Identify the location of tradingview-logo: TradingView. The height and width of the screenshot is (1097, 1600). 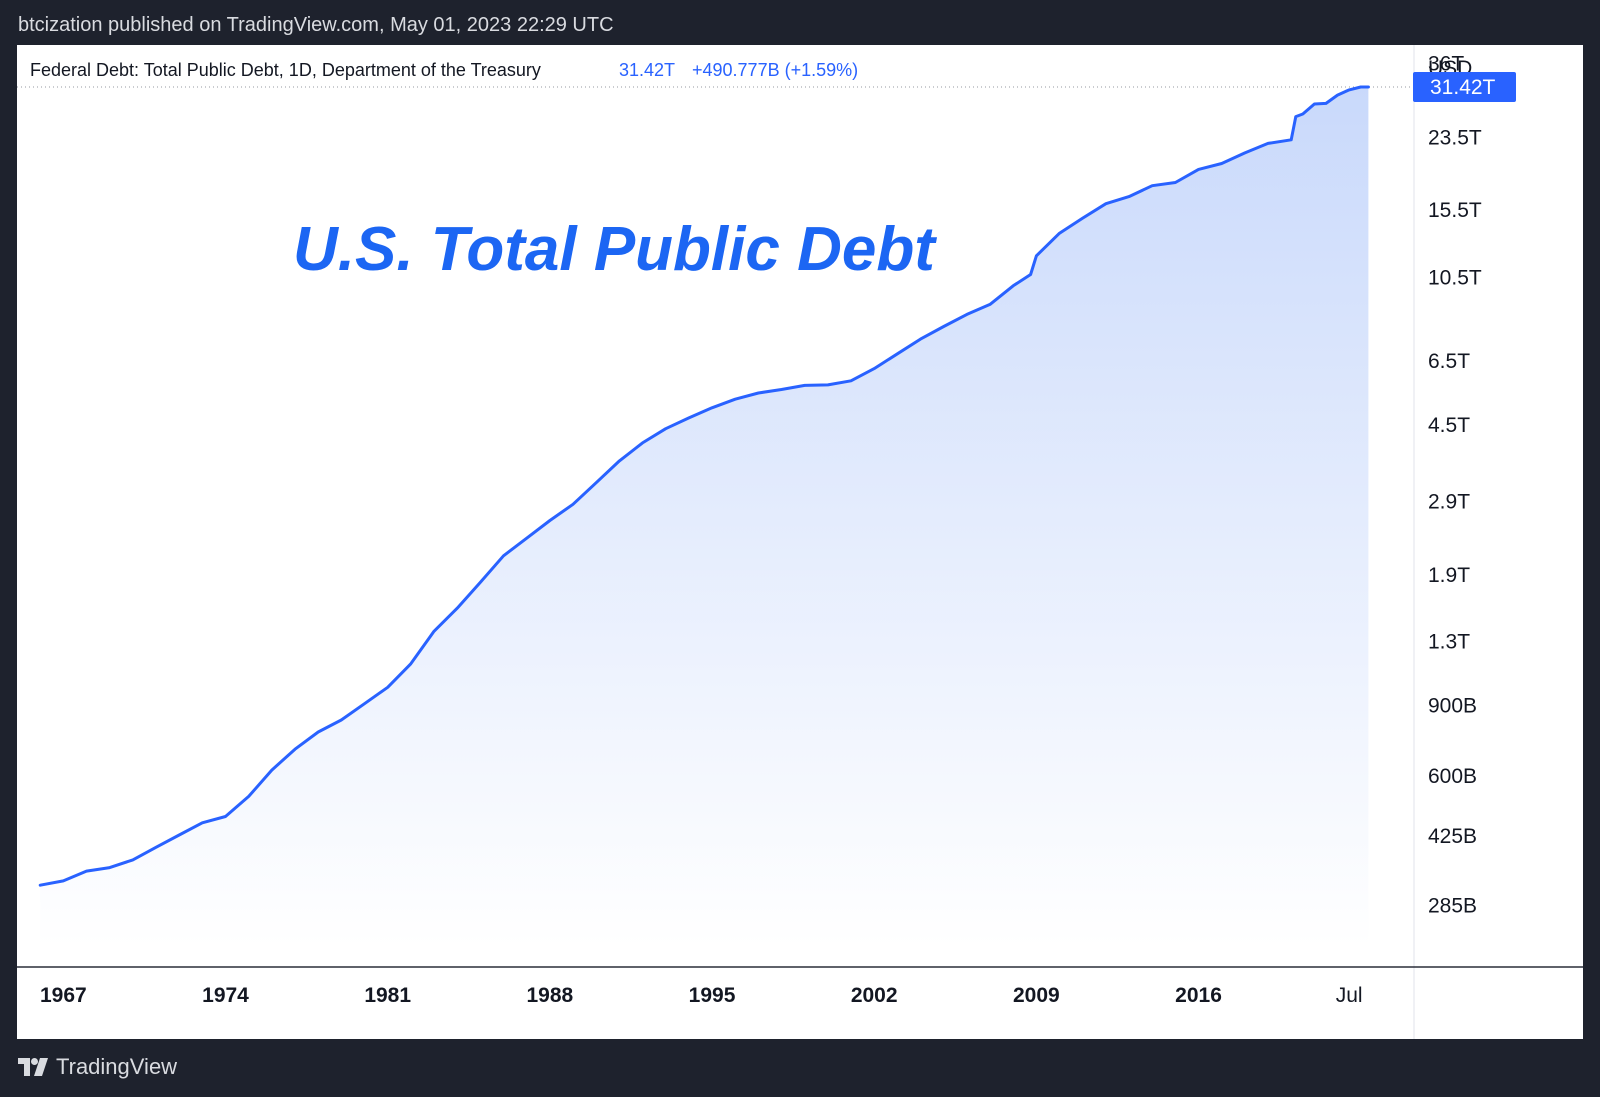
(97, 1067).